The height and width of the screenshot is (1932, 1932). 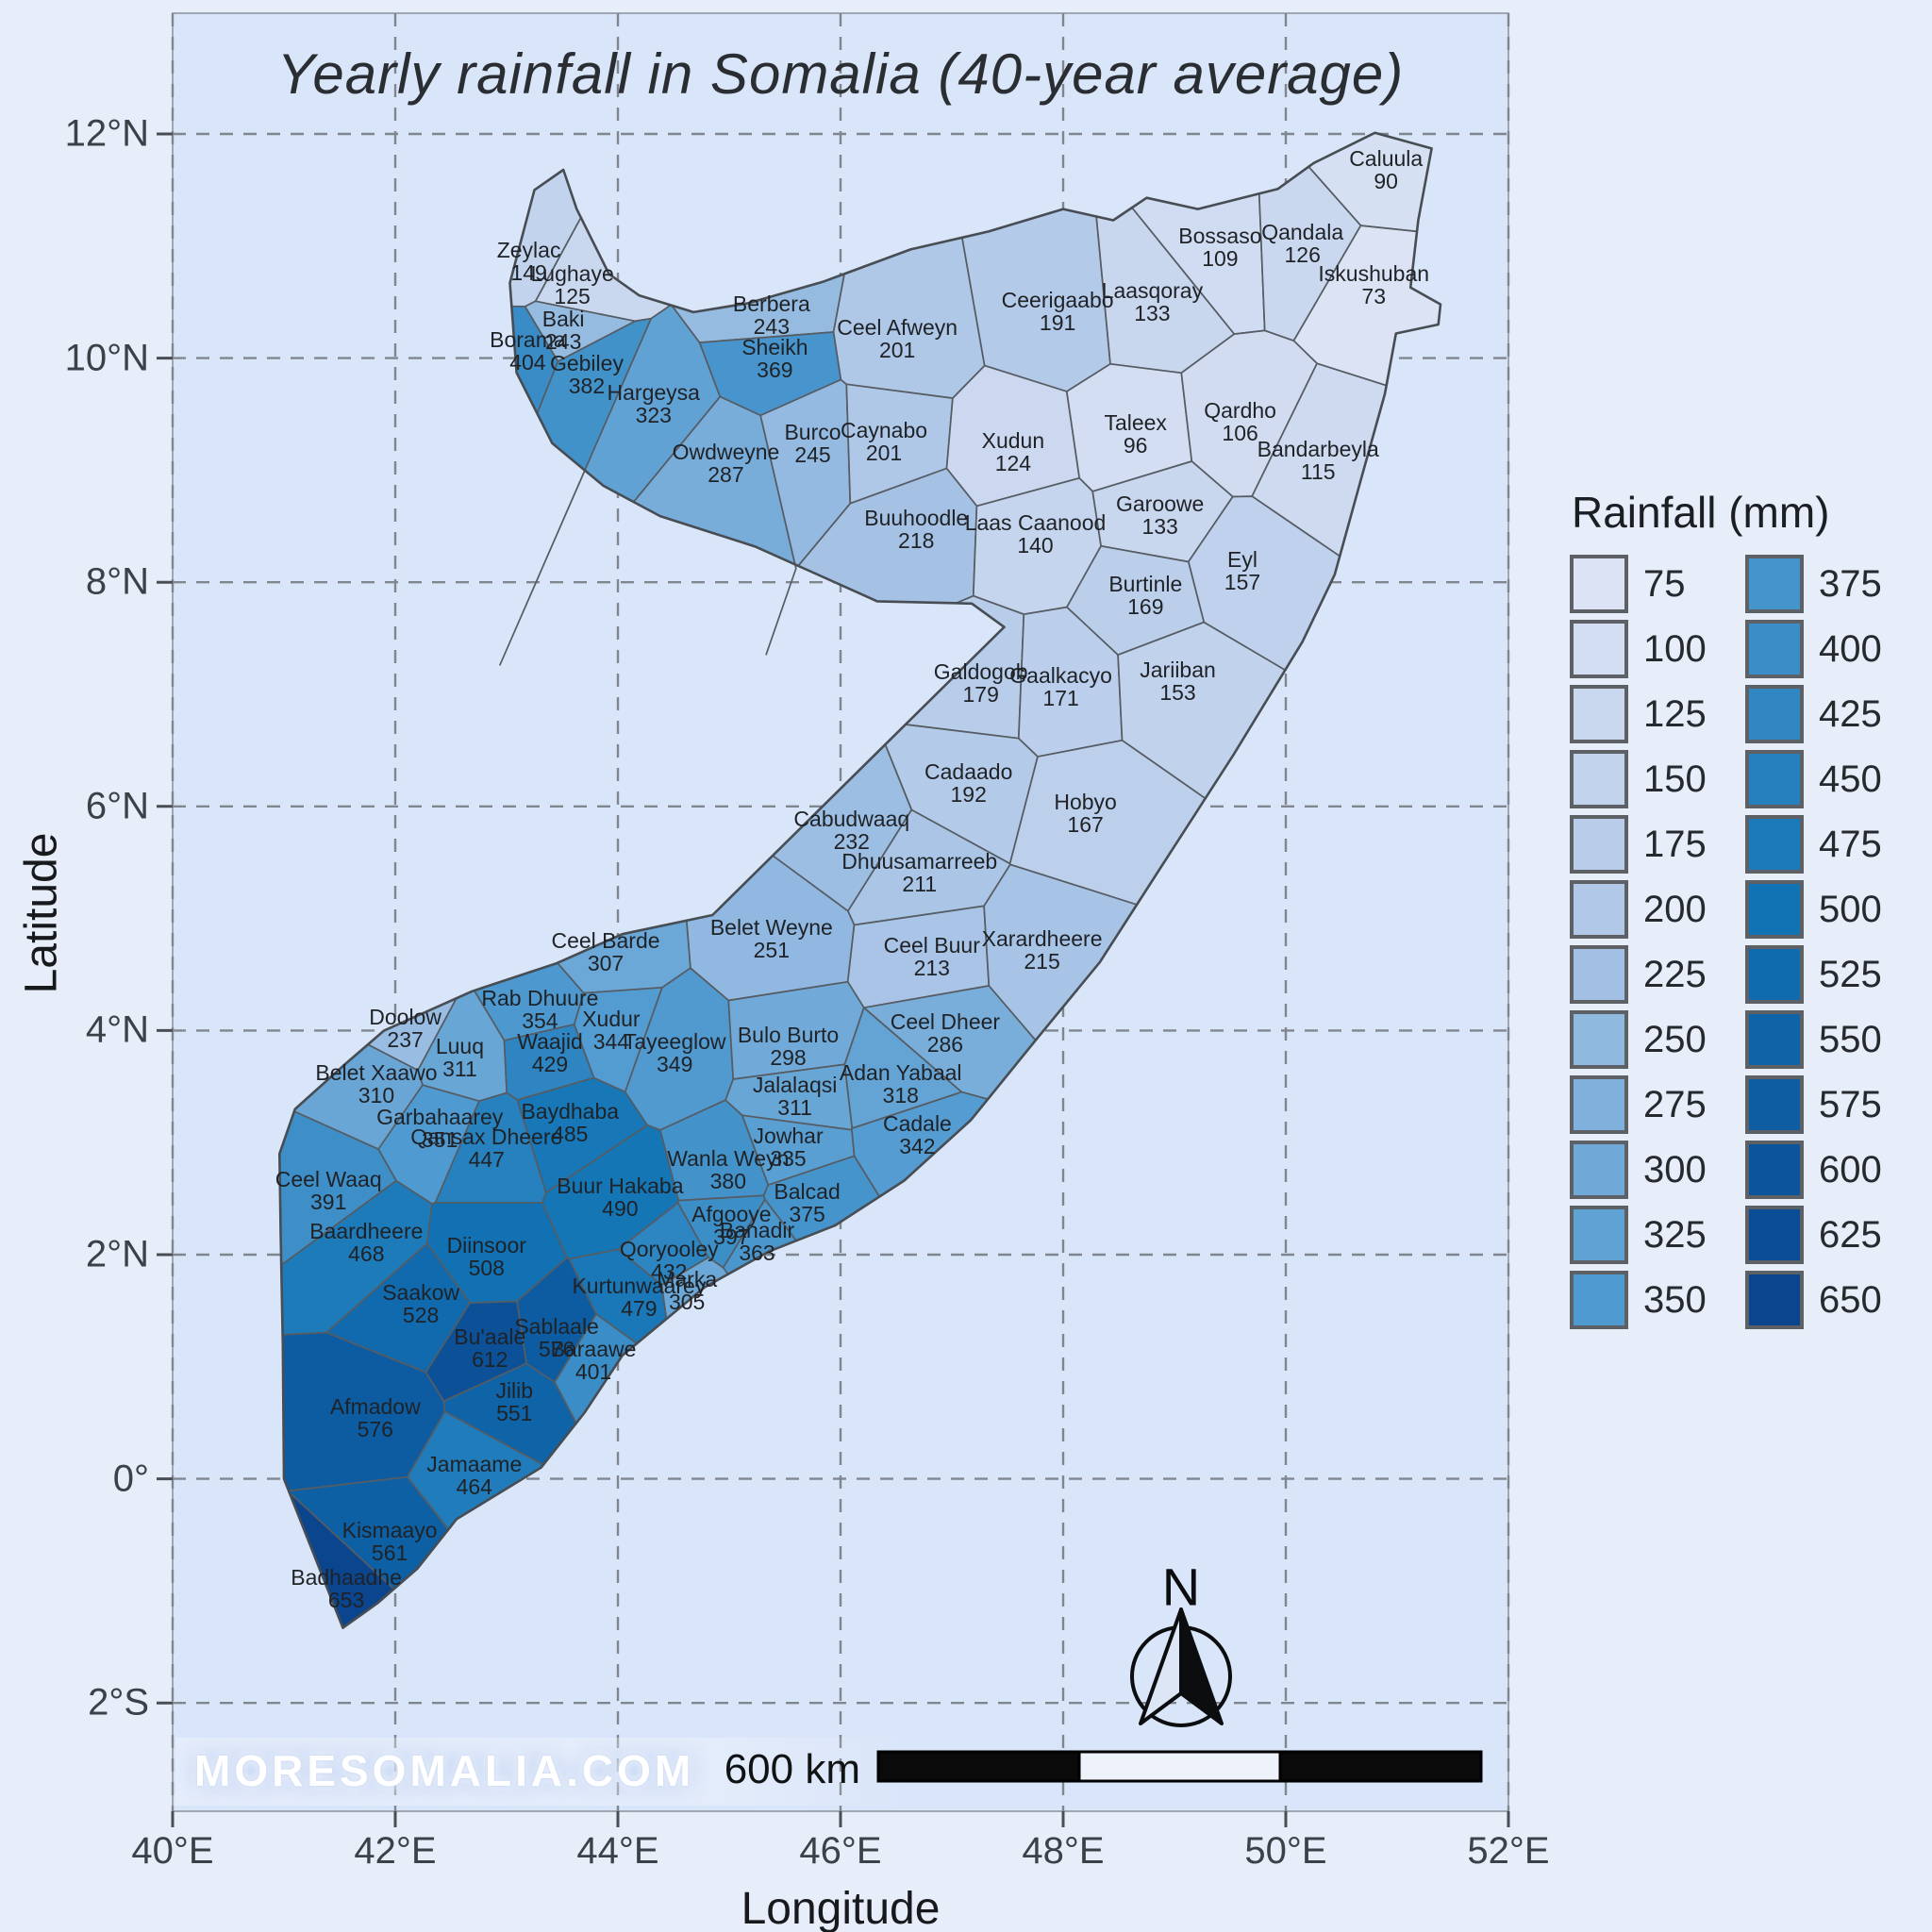 I want to click on watermark-text: MORESOMALIA.COM, so click(x=445, y=1770).